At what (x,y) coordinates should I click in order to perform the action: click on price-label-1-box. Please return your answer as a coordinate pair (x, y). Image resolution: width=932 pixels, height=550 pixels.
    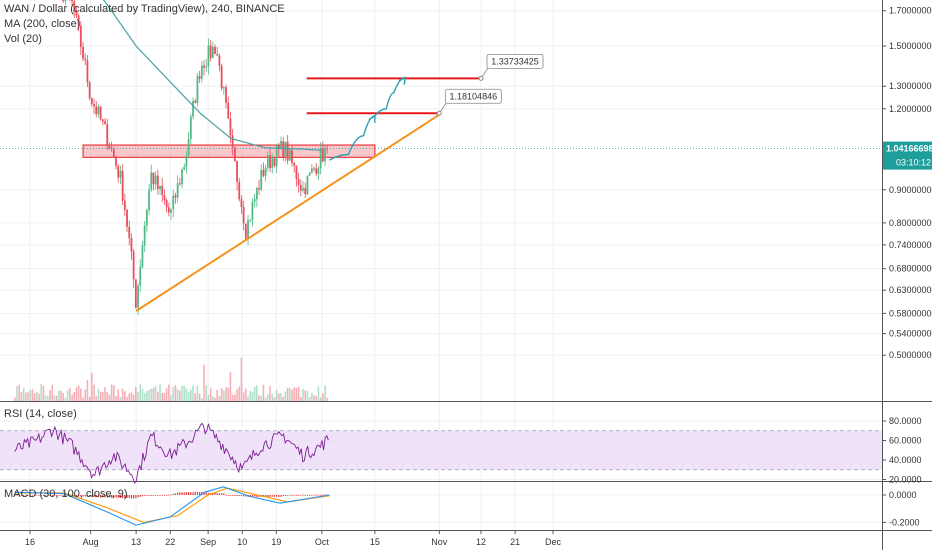
    Looking at the image, I should click on (473, 96).